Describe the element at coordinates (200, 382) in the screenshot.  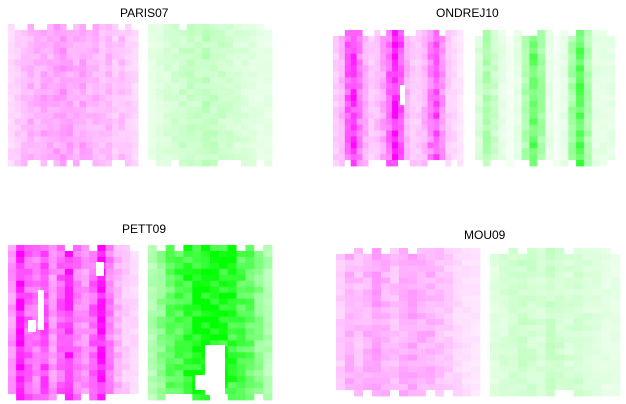
I see `heatmap-gap` at that location.